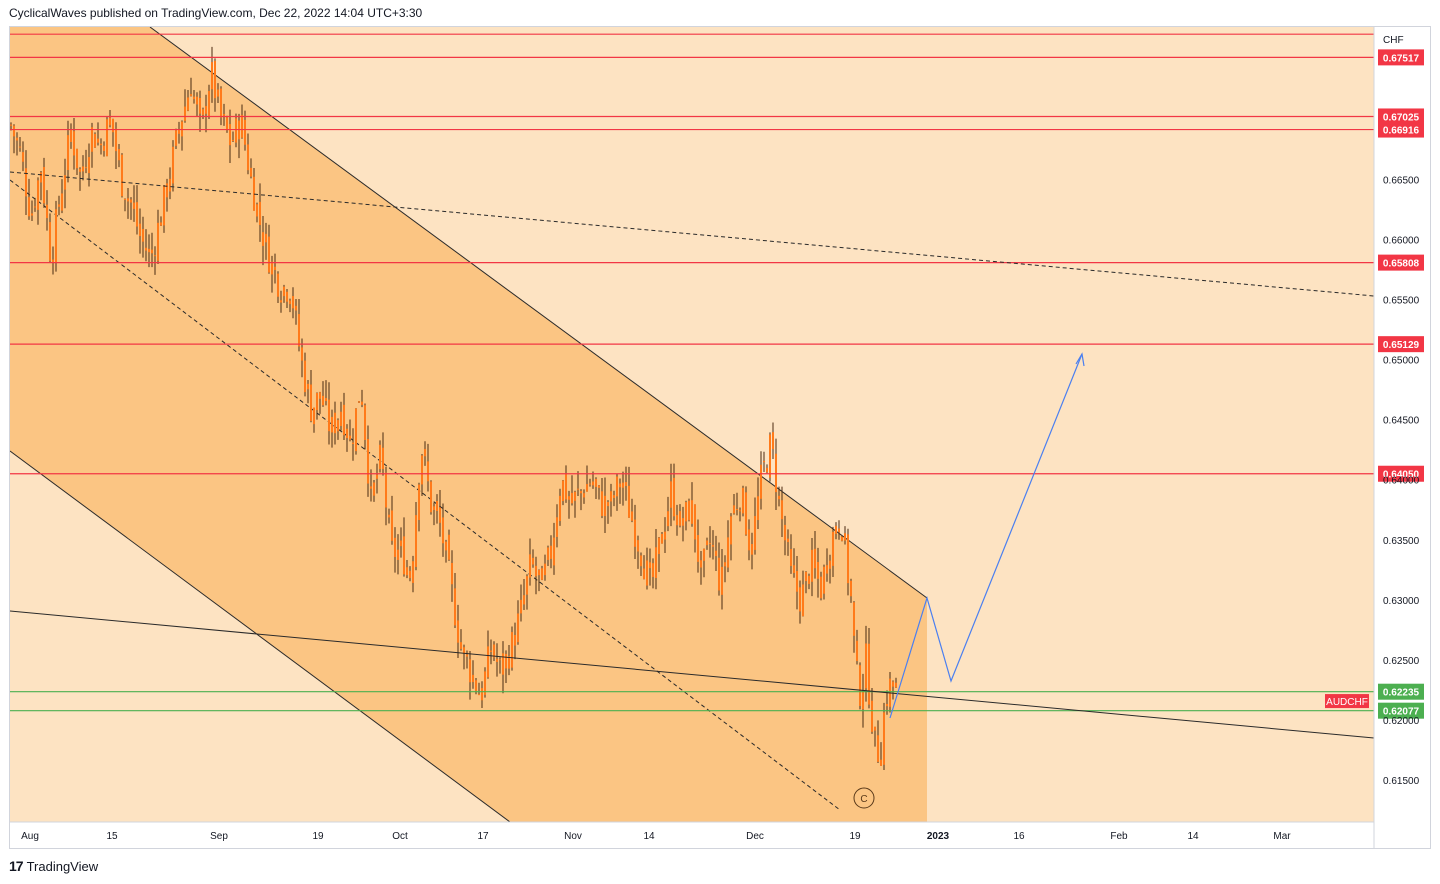 The height and width of the screenshot is (884, 1440). I want to click on x-tick-label: Mar, so click(1282, 836).